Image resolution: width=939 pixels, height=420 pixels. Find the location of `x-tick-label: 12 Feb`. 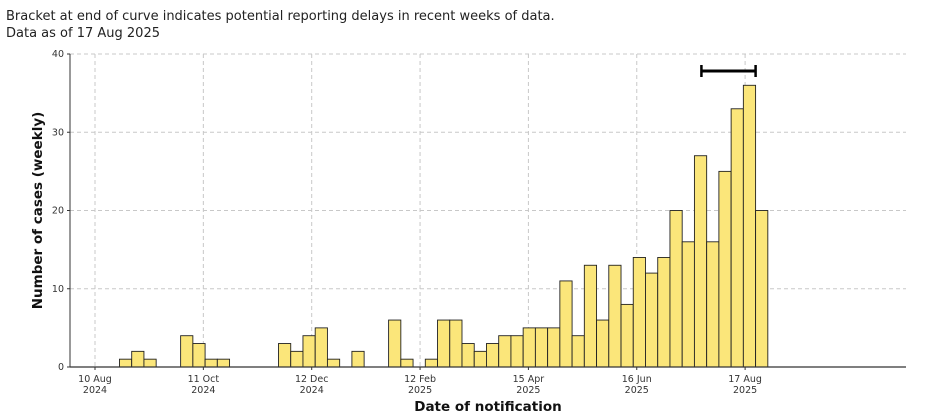

x-tick-label: 12 Feb is located at coordinates (420, 379).